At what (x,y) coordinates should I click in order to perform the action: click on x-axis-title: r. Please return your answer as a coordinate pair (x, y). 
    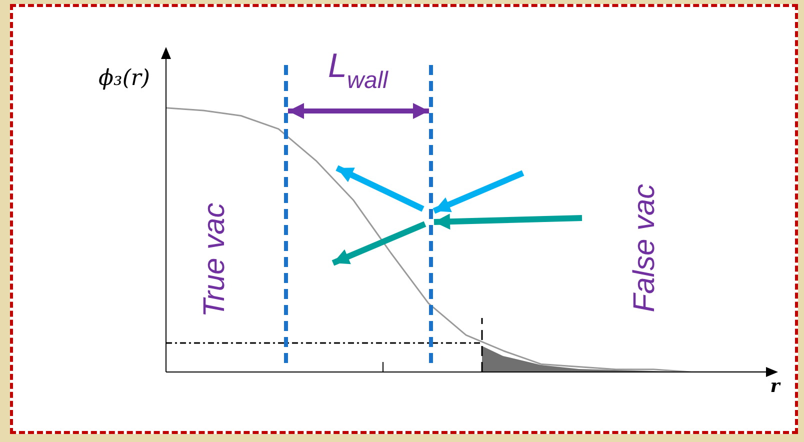
    Looking at the image, I should click on (776, 386).